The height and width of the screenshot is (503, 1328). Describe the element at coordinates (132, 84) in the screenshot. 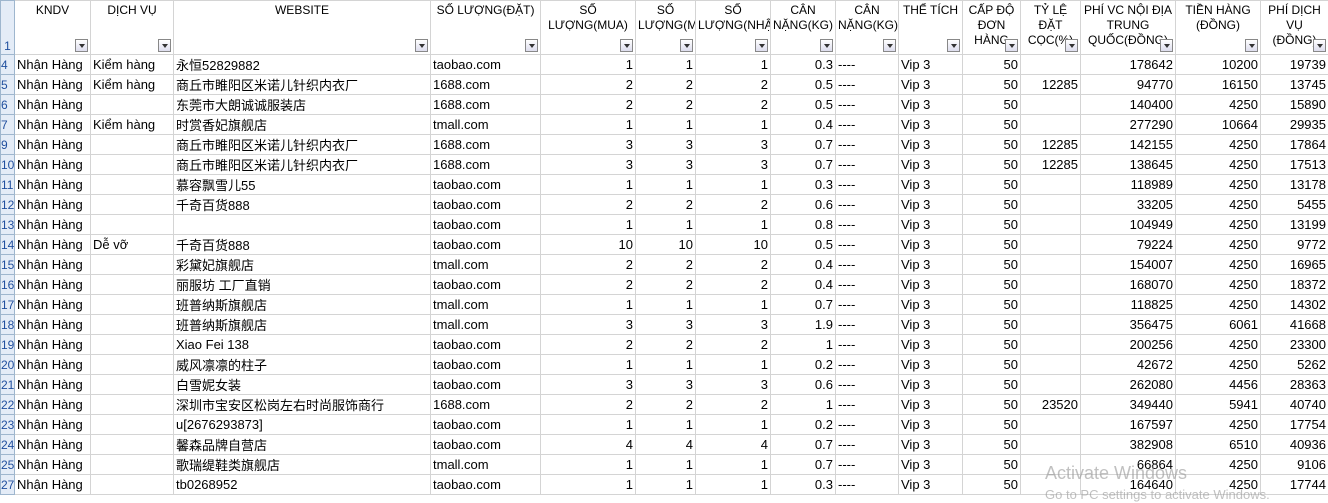

I see `cell: Kiểm hàng` at that location.